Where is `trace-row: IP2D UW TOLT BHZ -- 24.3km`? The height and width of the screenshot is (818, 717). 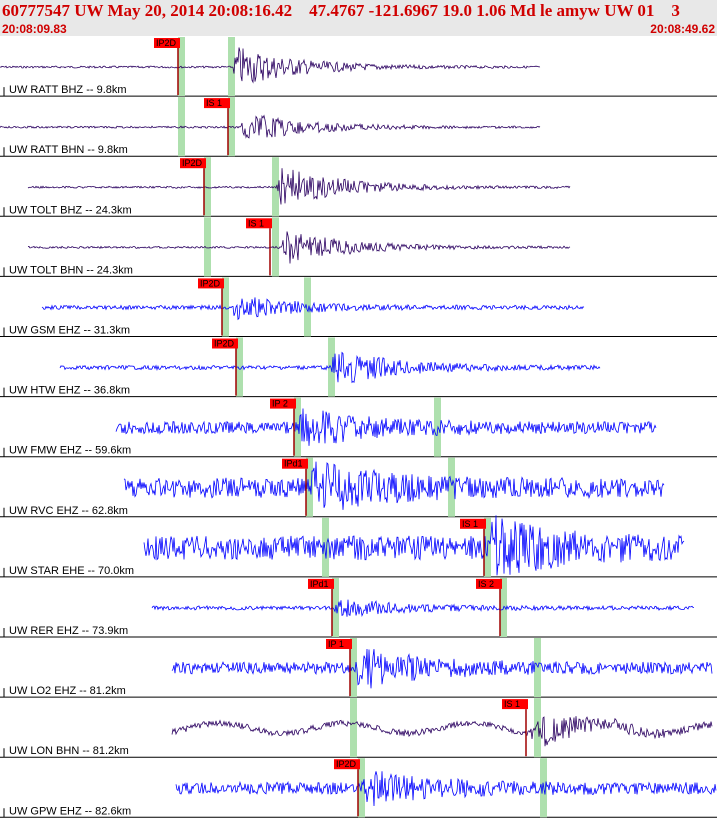
trace-row: IP2D UW TOLT BHZ -- 24.3km is located at coordinates (358, 187).